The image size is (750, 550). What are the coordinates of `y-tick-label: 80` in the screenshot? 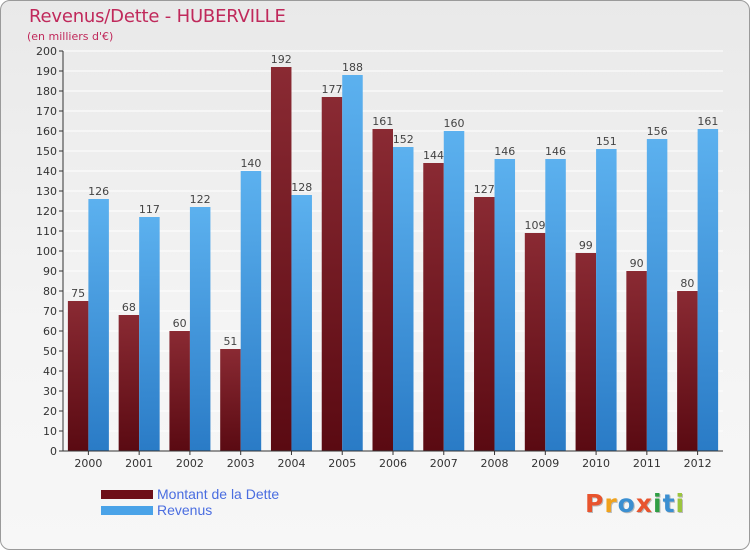 It's located at (50, 291).